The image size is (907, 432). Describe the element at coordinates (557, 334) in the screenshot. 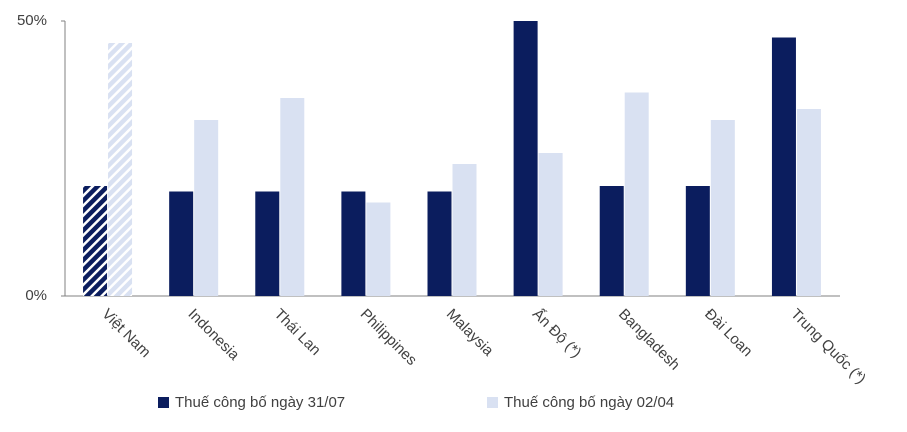

I see `x-tick-label: Ấn Độ (*)` at that location.